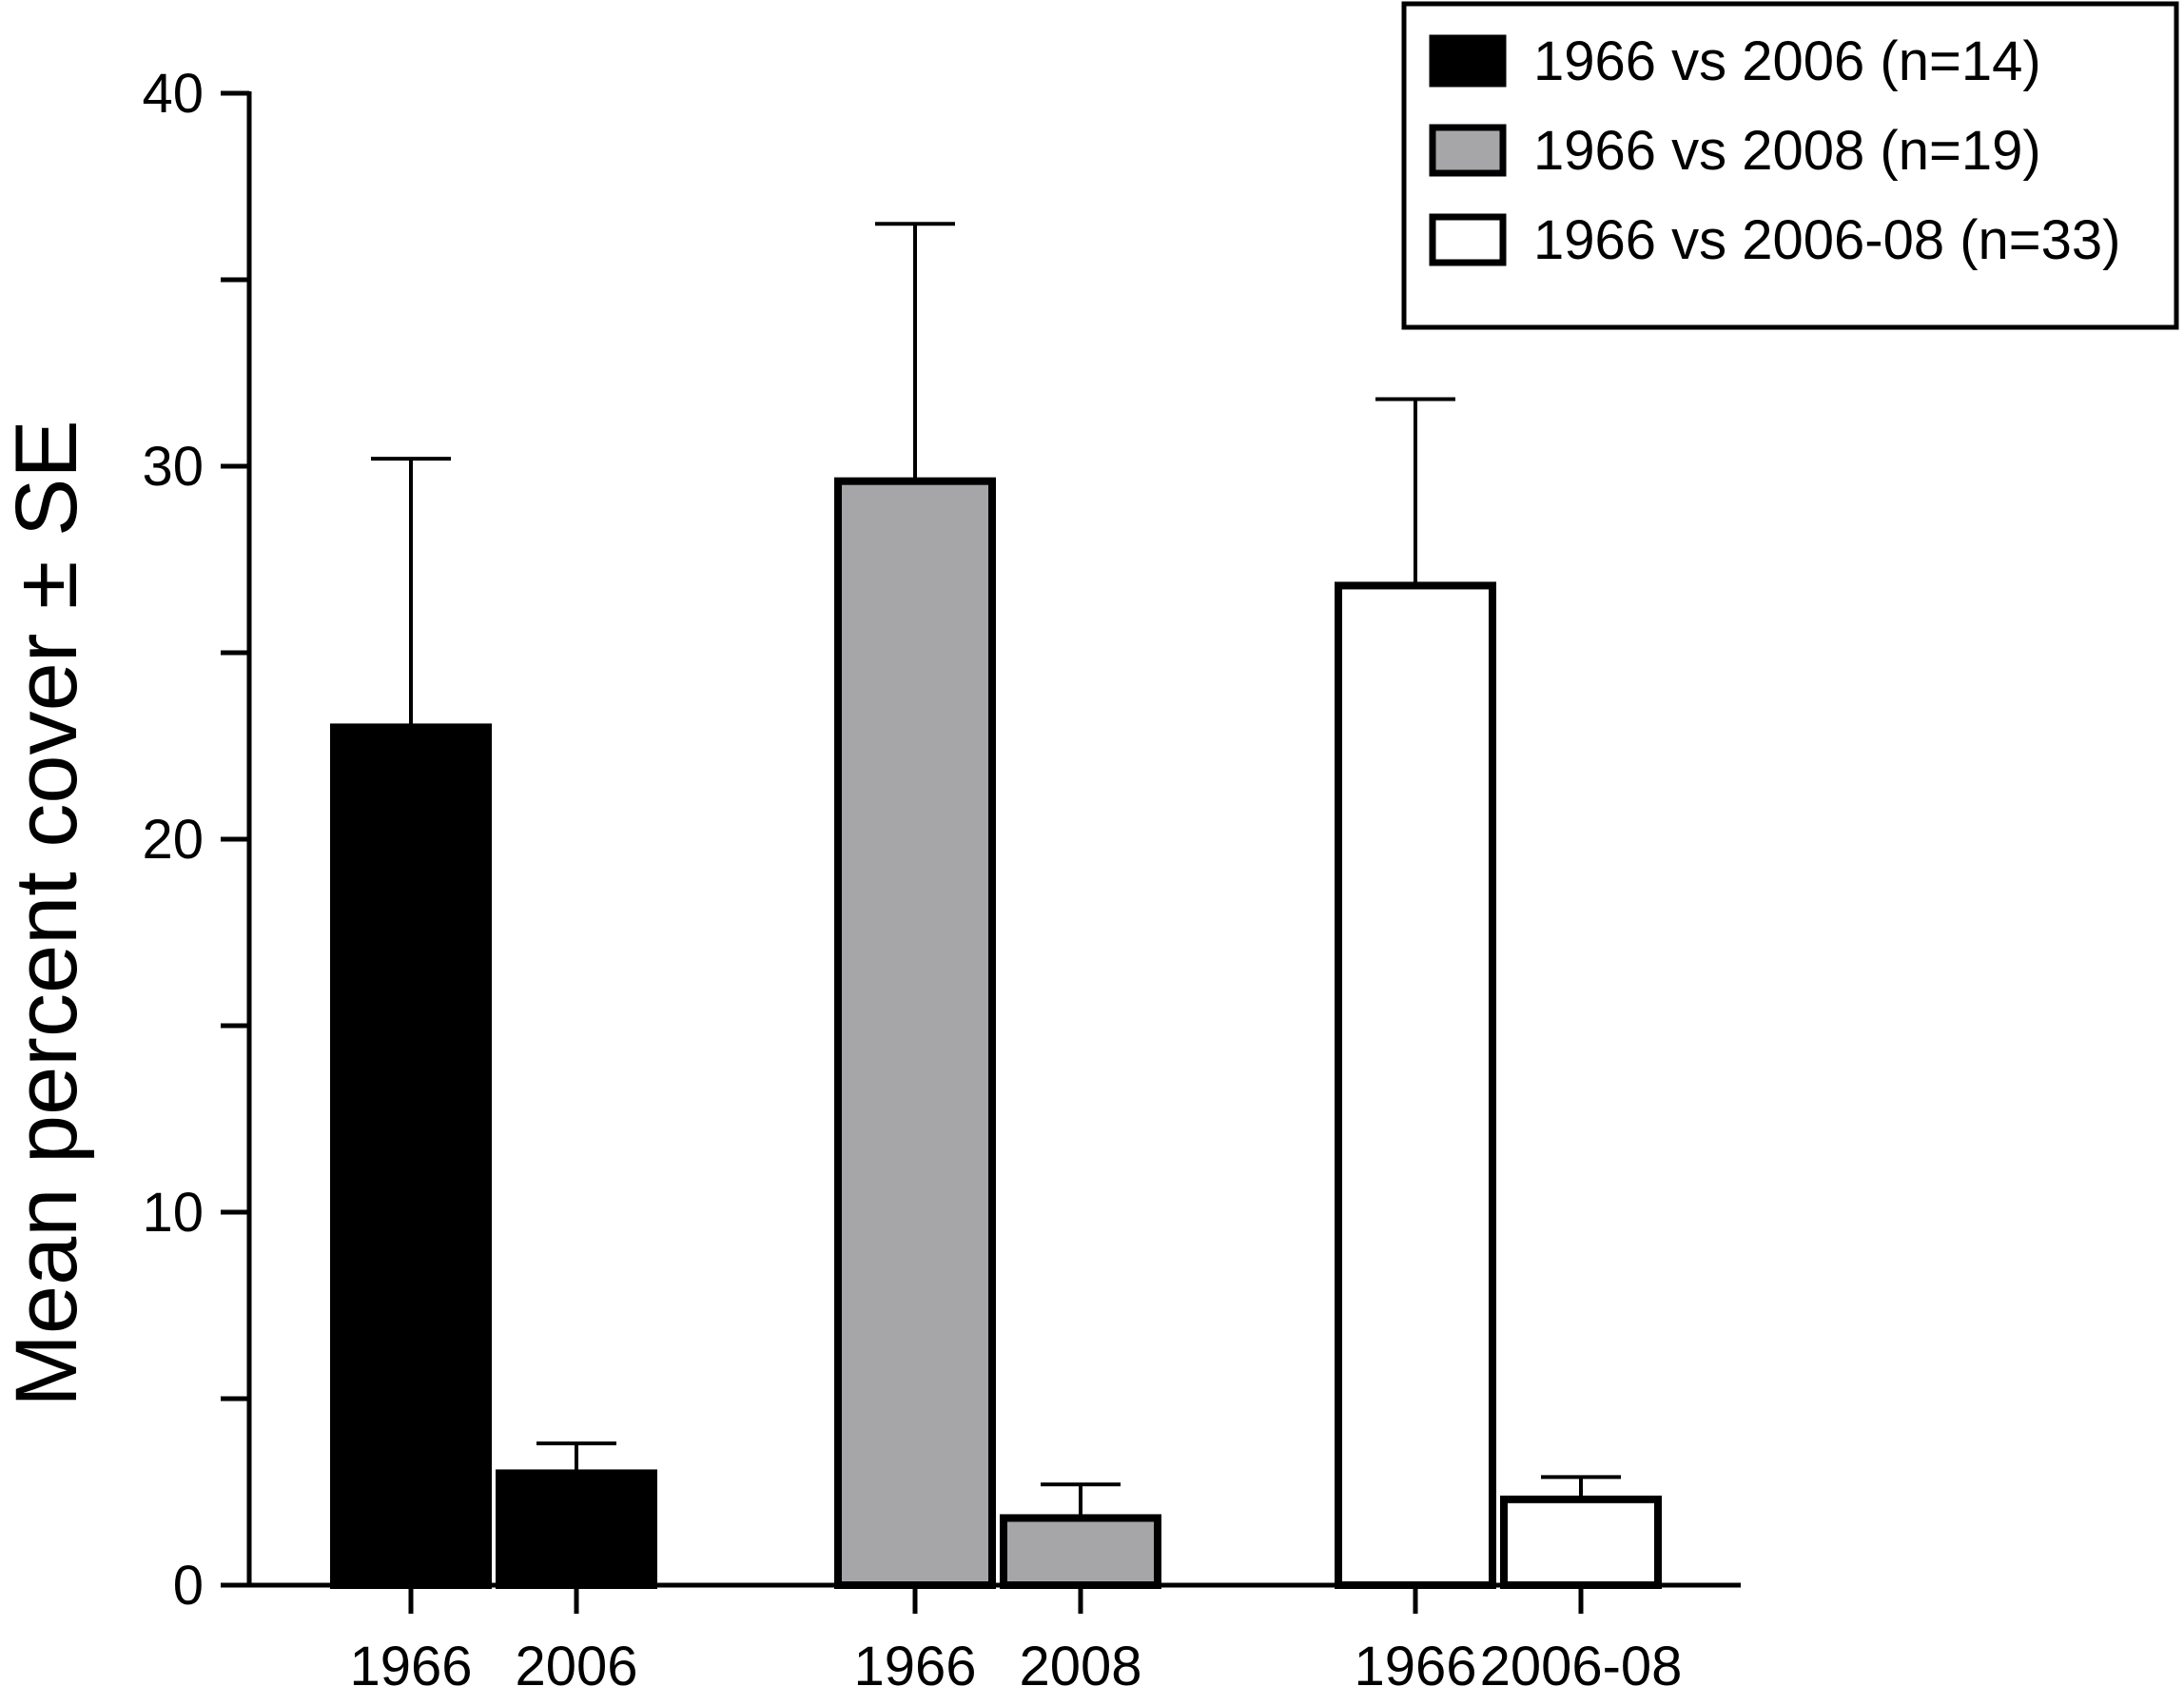 This screenshot has height=1706, width=2184. Describe the element at coordinates (173, 1213) in the screenshot. I see `y-tick-label: 10` at that location.